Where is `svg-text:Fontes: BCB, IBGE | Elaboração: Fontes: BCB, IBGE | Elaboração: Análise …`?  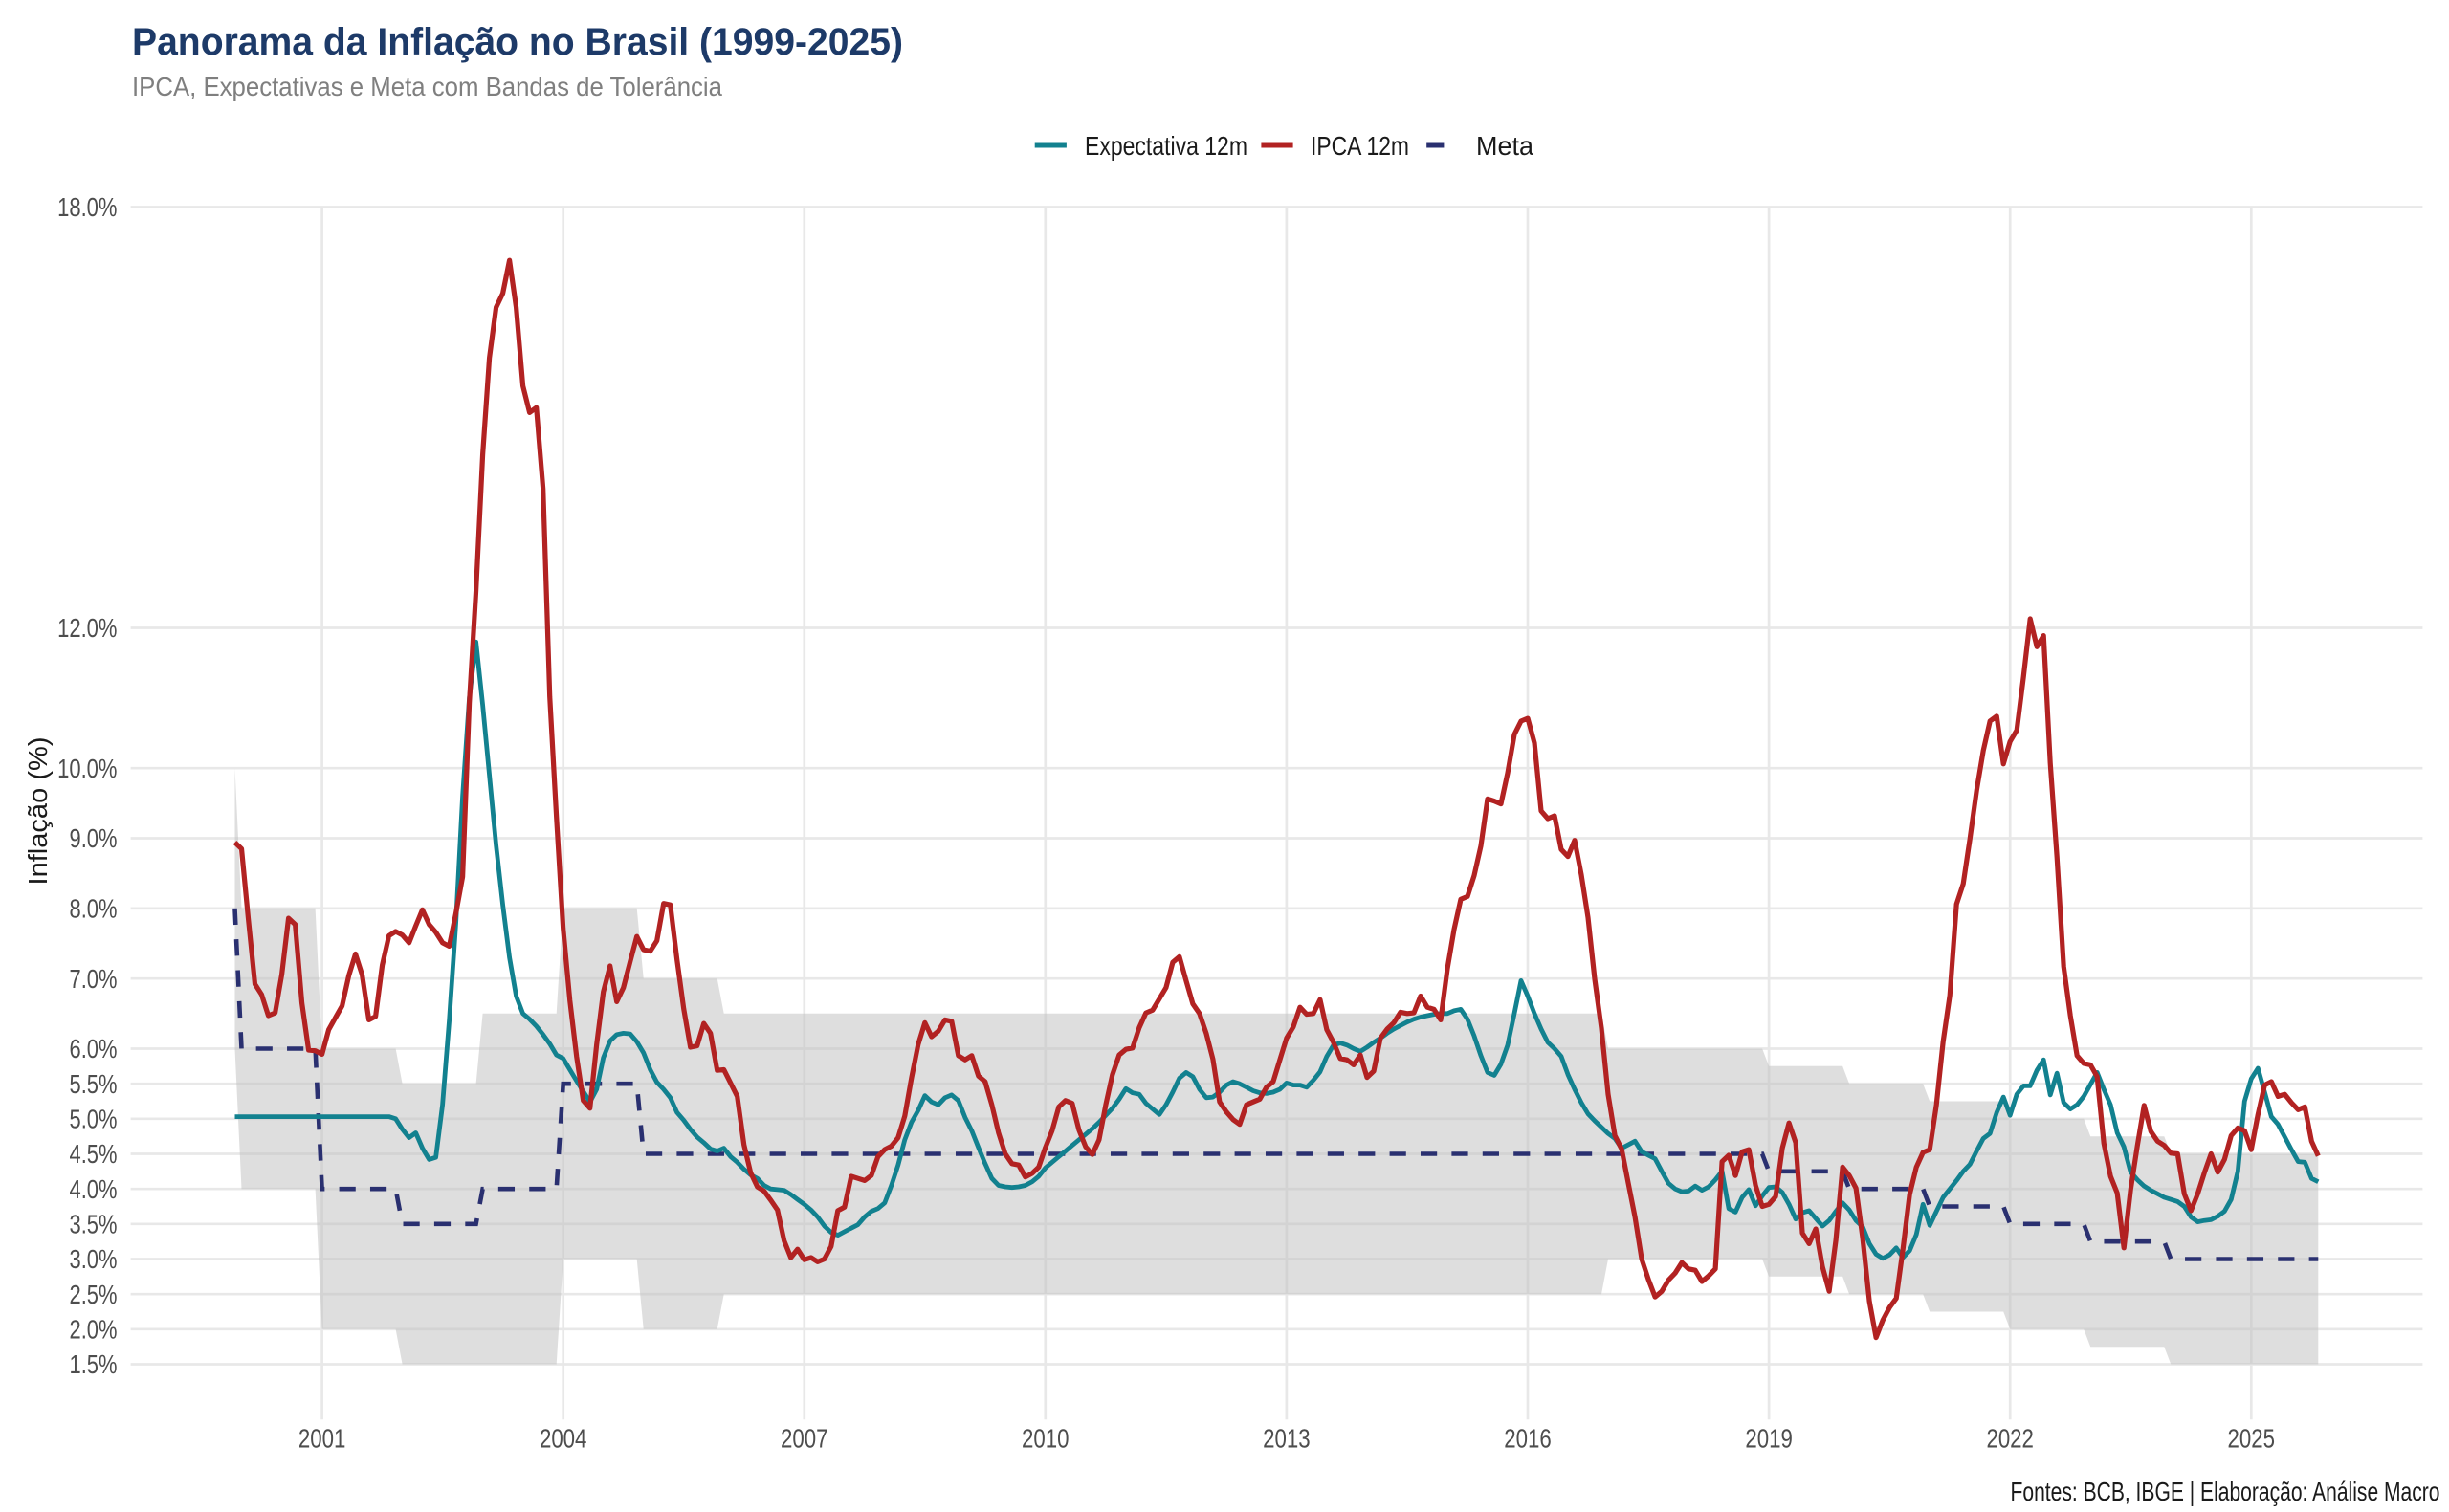
svg-text:Fontes: BCB, IBGE | Elaboração: Fontes: BCB, IBGE | Elaboração: Análise … is located at coordinates (2226, 1491).